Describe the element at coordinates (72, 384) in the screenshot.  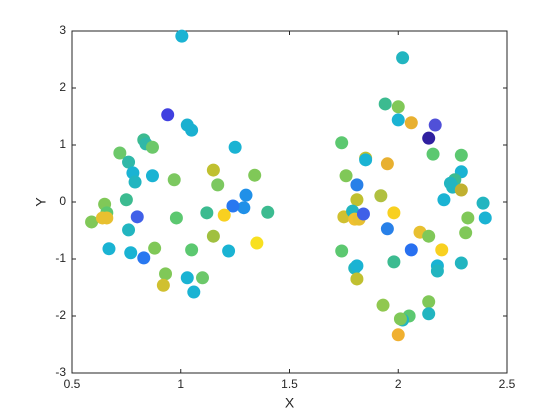
I see `x-tick-label: 0.5` at that location.